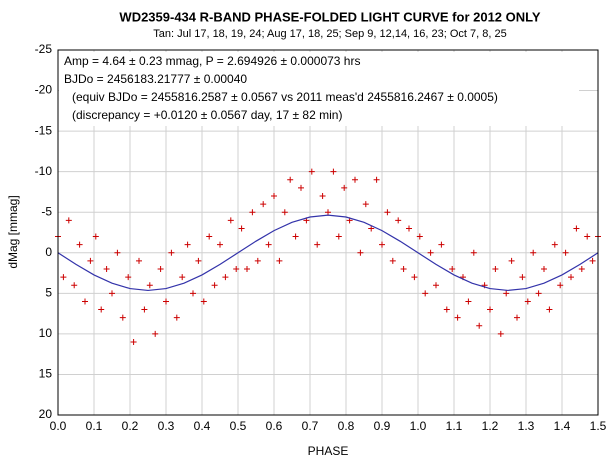  Describe the element at coordinates (328, 253) in the screenshot. I see `fit-curve` at that location.